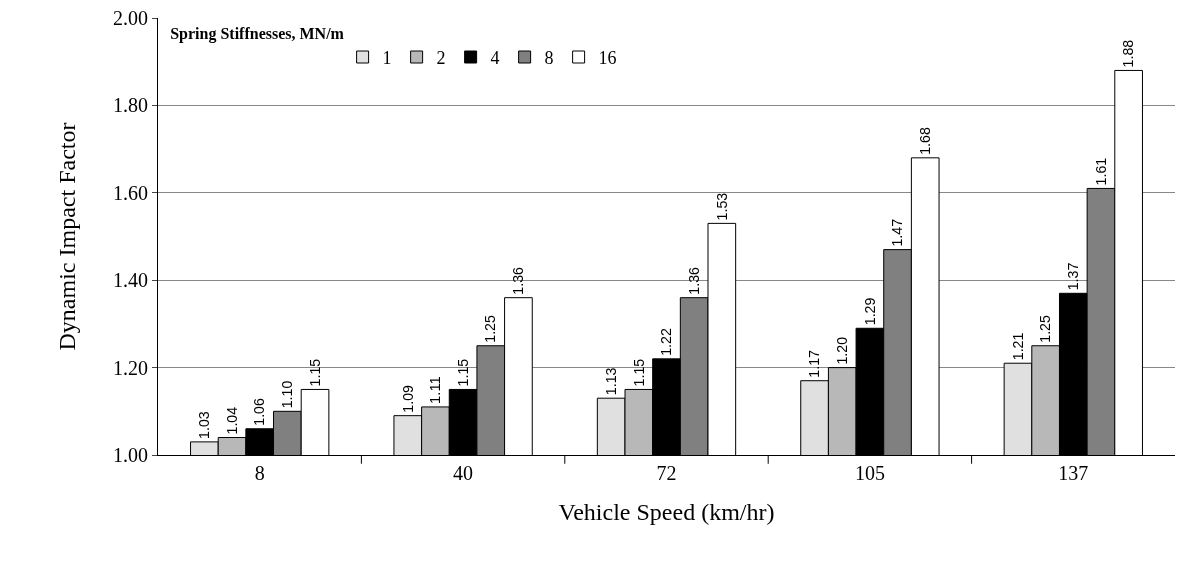  I want to click on y-tick-label: 1.00, so click(130, 455).